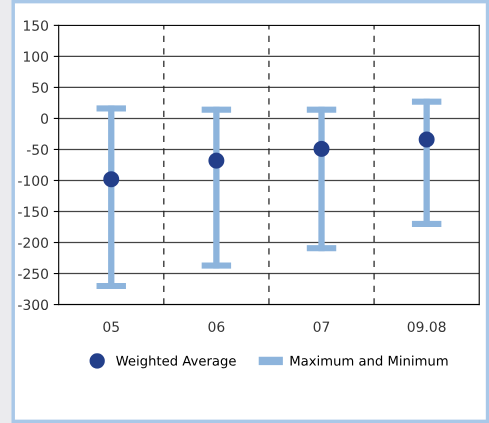 The width and height of the screenshot is (489, 423). I want to click on x-tick-label: 09.08, so click(427, 326).